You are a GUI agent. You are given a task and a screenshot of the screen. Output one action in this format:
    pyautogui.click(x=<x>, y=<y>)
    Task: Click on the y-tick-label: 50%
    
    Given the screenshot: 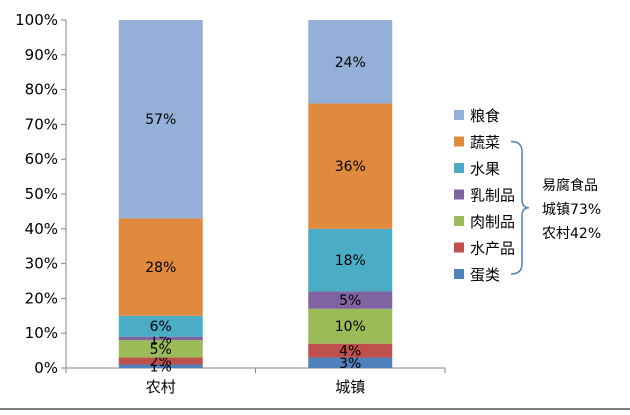 What is the action you would take?
    pyautogui.click(x=41, y=194)
    